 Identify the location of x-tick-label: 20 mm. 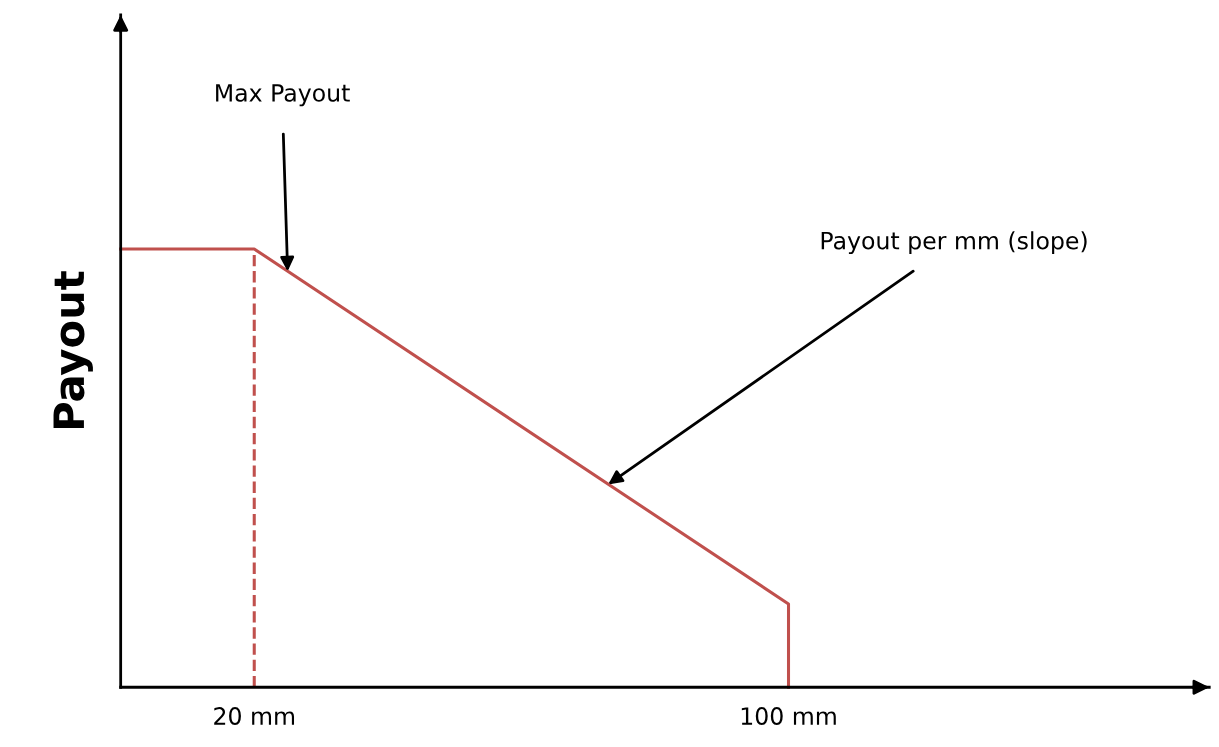
(254, 716).